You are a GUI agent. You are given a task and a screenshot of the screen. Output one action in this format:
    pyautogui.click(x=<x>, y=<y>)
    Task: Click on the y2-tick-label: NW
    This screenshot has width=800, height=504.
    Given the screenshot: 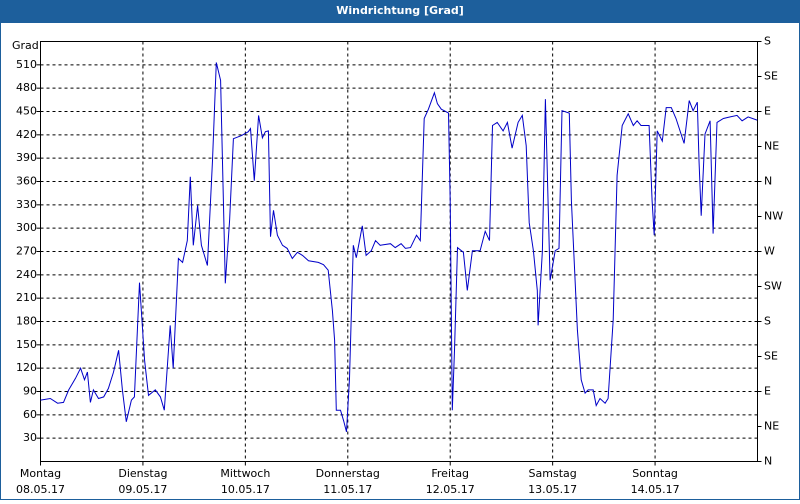 What is the action you would take?
    pyautogui.click(x=773, y=216)
    